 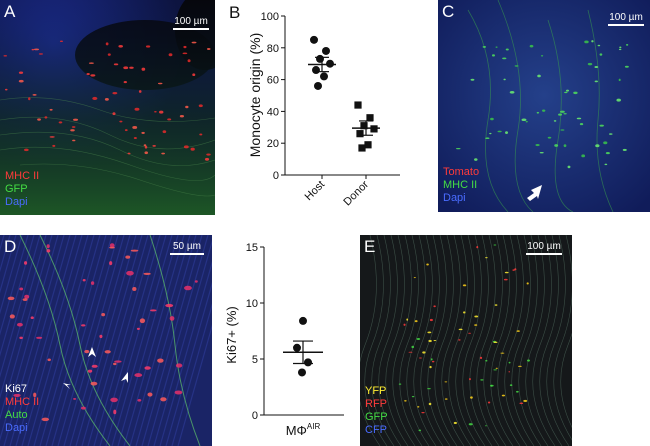 What do you see at coordinates (284, 340) in the screenshot?
I see `panel-d-chart: Ki67+ (%) 0 5 10 15 MΦAIR` at bounding box center [284, 340].